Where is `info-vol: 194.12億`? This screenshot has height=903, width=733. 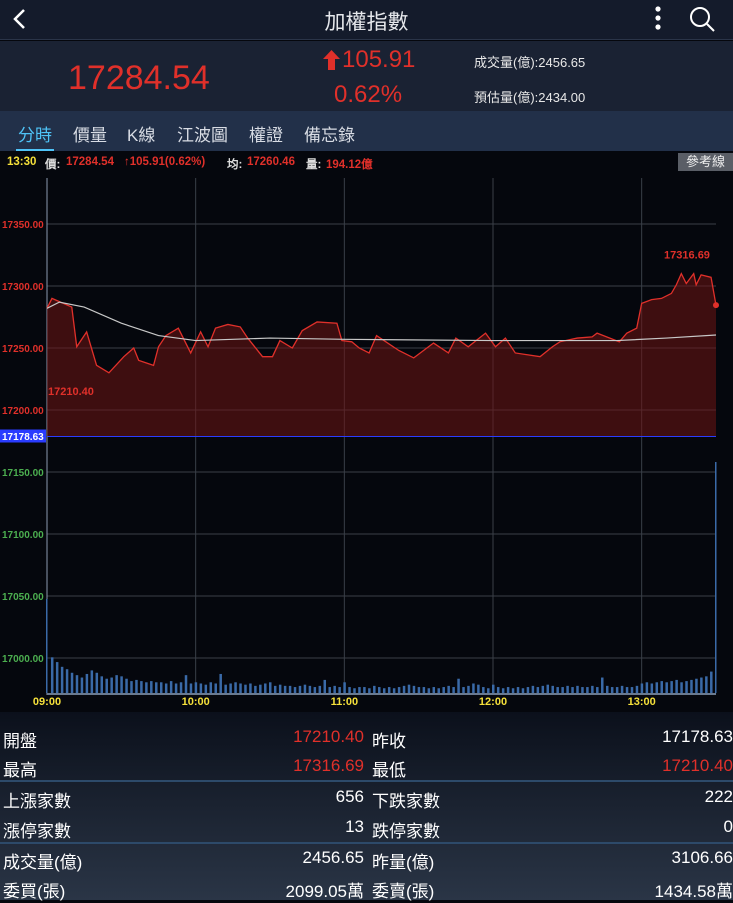 info-vol: 194.12億 is located at coordinates (349, 165).